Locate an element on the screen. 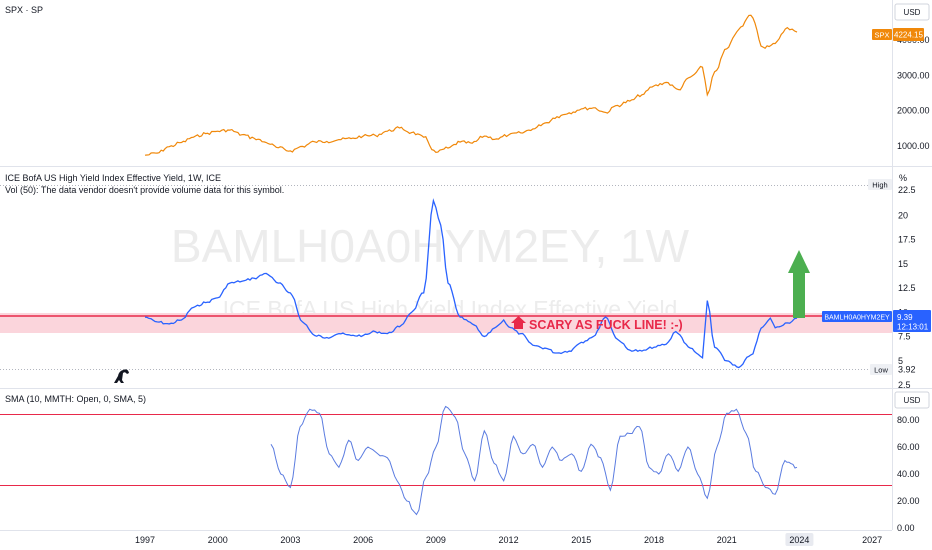  yield-axis-tick: 20 is located at coordinates (903, 215).